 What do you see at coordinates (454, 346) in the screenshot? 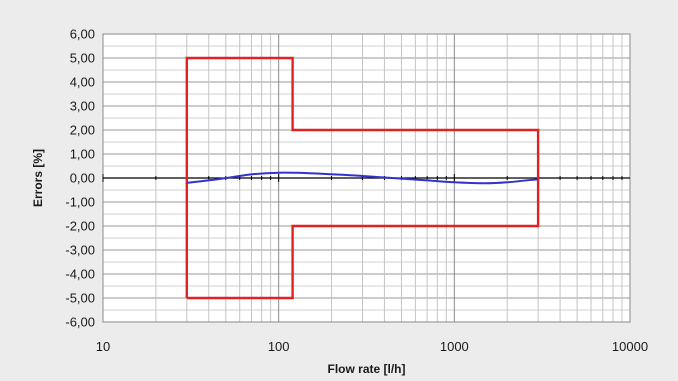
I see `x-tick-label: 1000` at bounding box center [454, 346].